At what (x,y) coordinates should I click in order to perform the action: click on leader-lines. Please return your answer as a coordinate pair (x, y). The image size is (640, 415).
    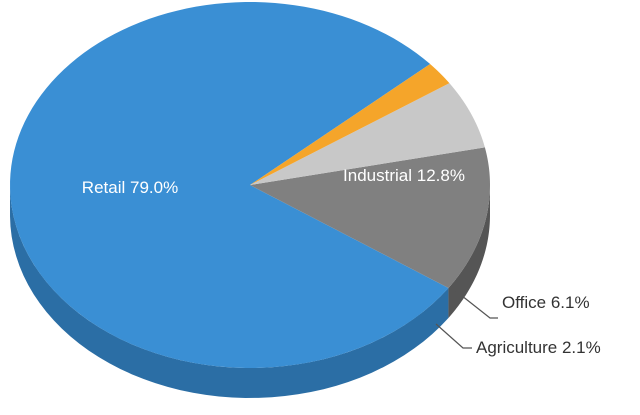
    Looking at the image, I should click on (466, 318).